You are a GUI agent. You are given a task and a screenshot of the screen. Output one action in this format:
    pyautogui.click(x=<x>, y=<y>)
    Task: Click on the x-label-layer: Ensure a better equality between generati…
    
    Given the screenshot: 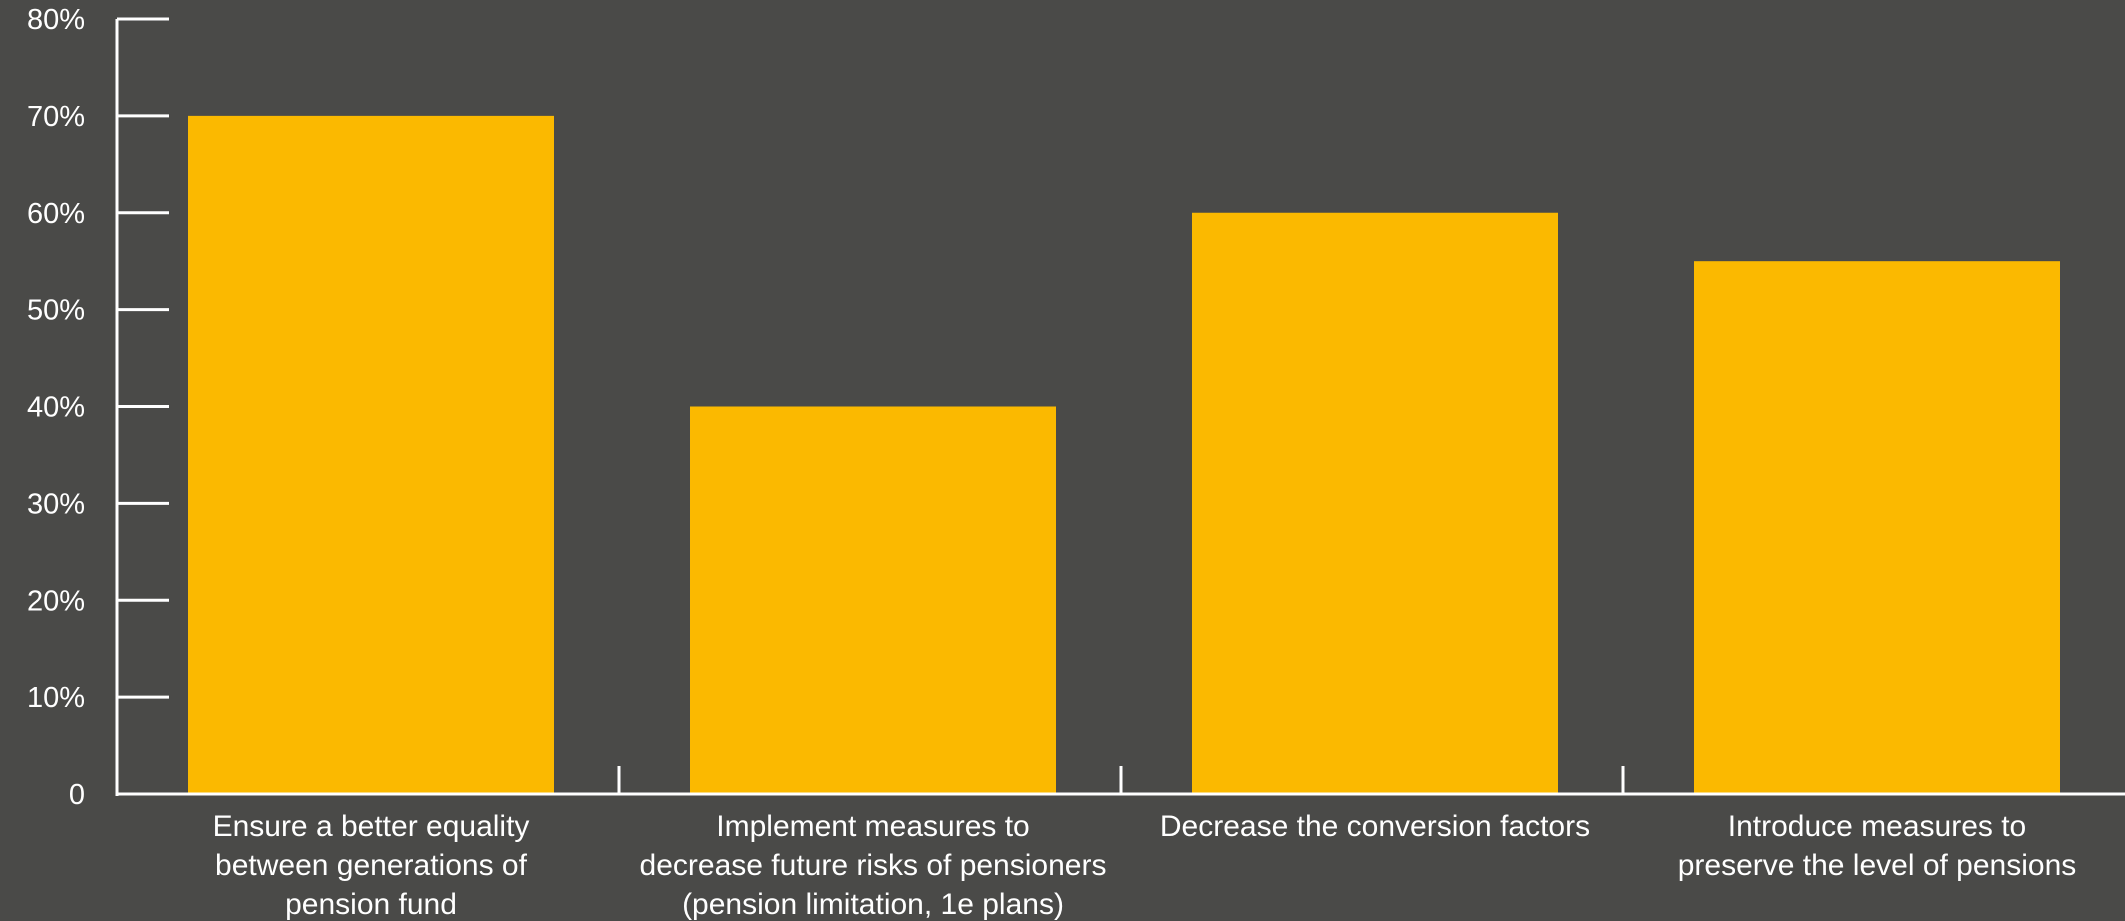 What is the action you would take?
    pyautogui.click(x=1145, y=865)
    